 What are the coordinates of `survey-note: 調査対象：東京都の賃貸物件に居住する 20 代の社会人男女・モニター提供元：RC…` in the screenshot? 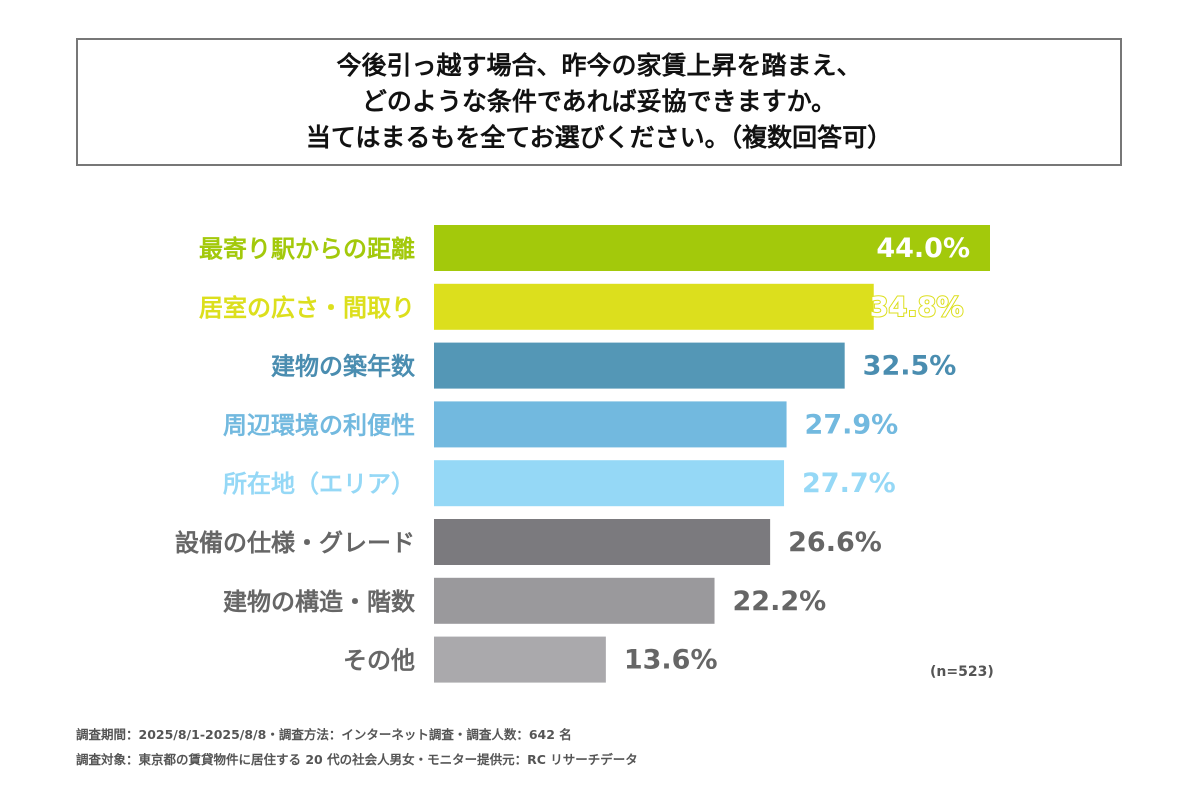 It's located at (357, 759).